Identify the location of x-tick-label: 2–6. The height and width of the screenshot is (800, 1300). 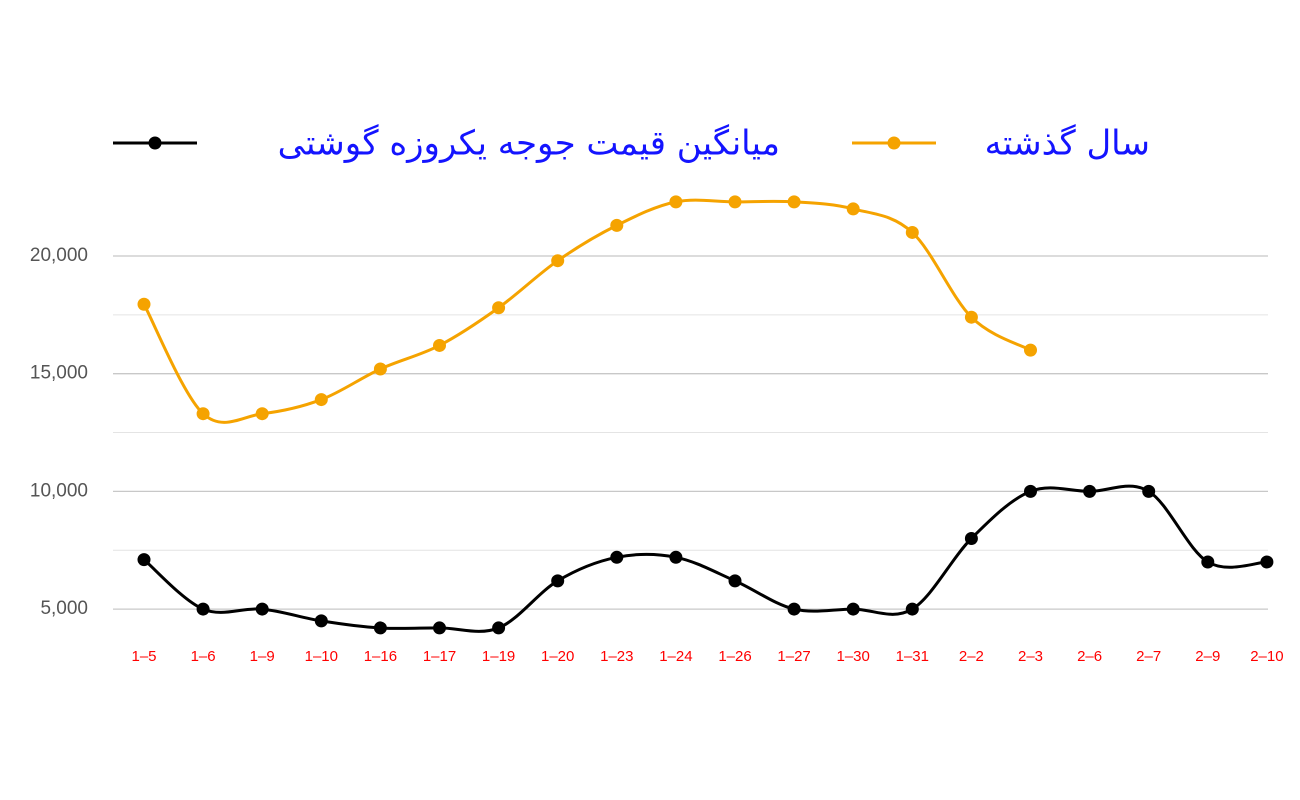
(1089, 656).